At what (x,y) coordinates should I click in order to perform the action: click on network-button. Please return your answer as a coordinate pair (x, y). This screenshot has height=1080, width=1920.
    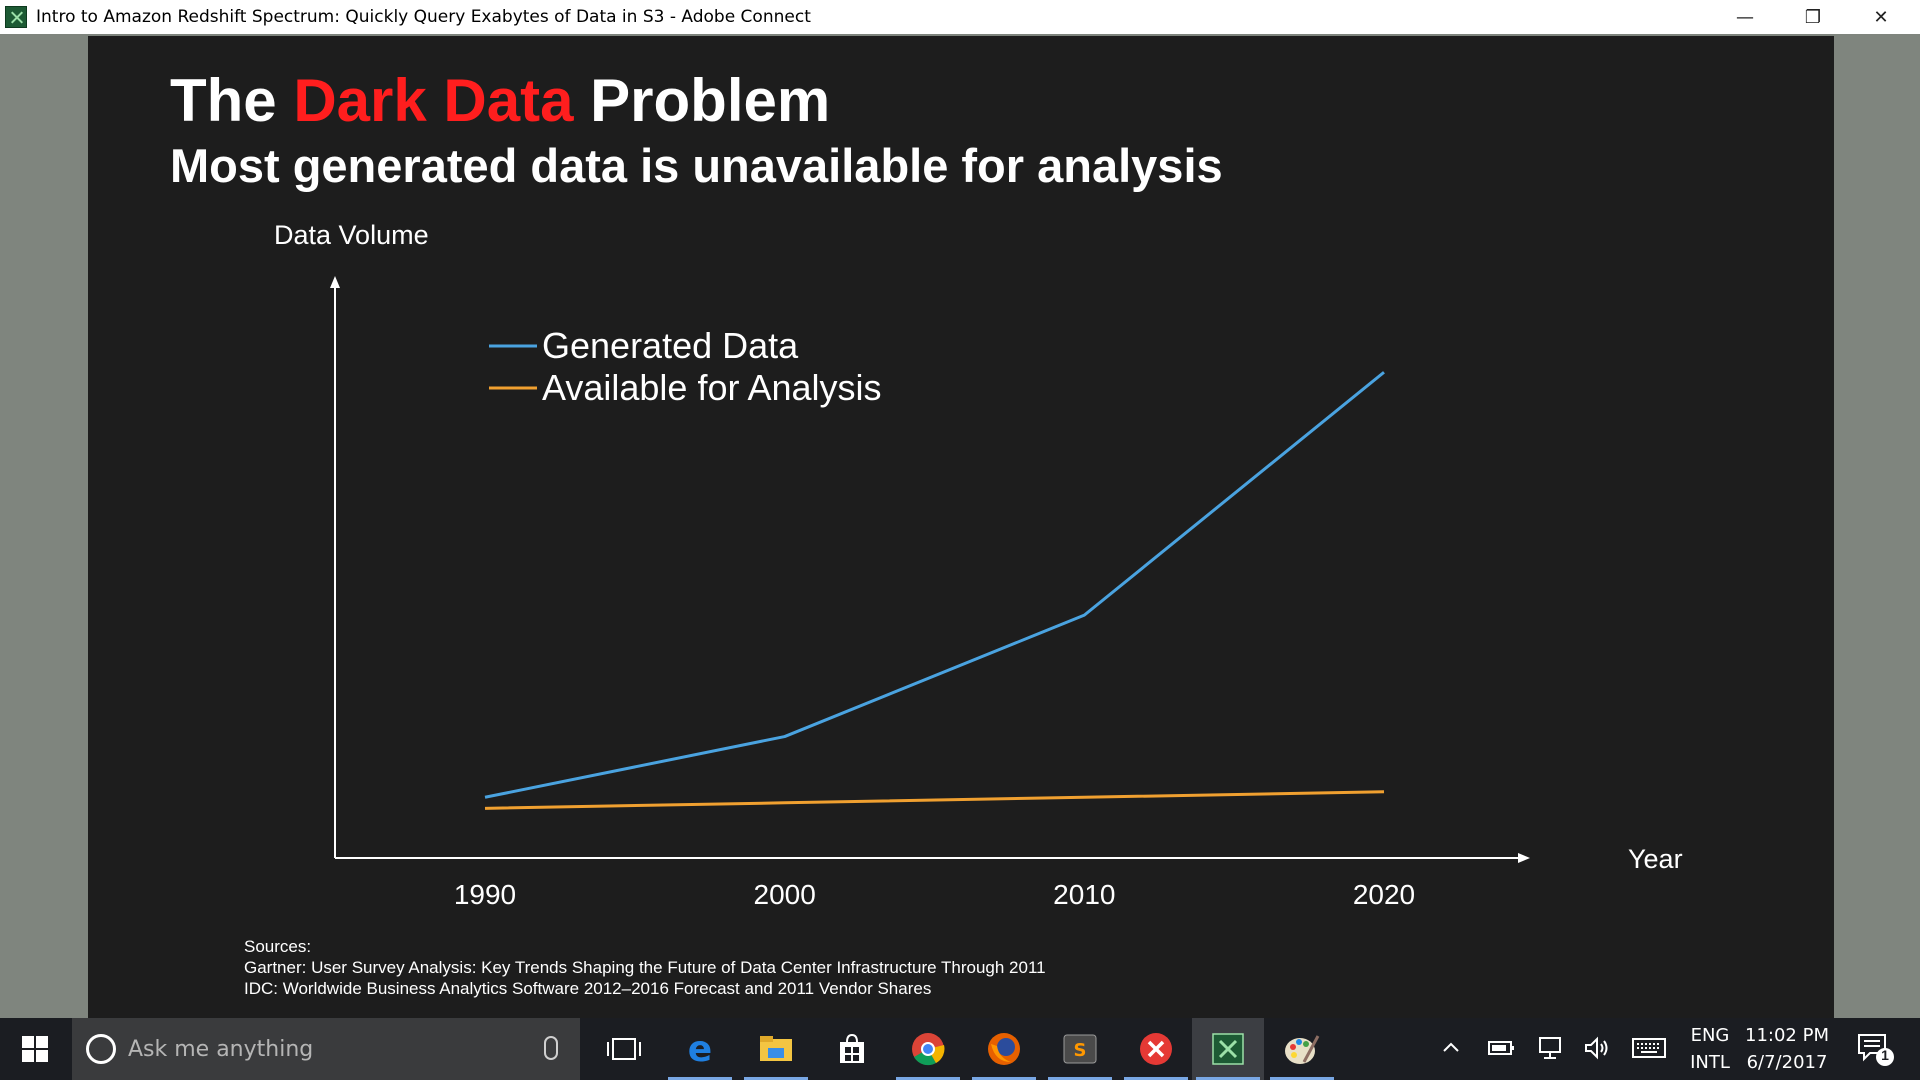
    Looking at the image, I should click on (1550, 1050).